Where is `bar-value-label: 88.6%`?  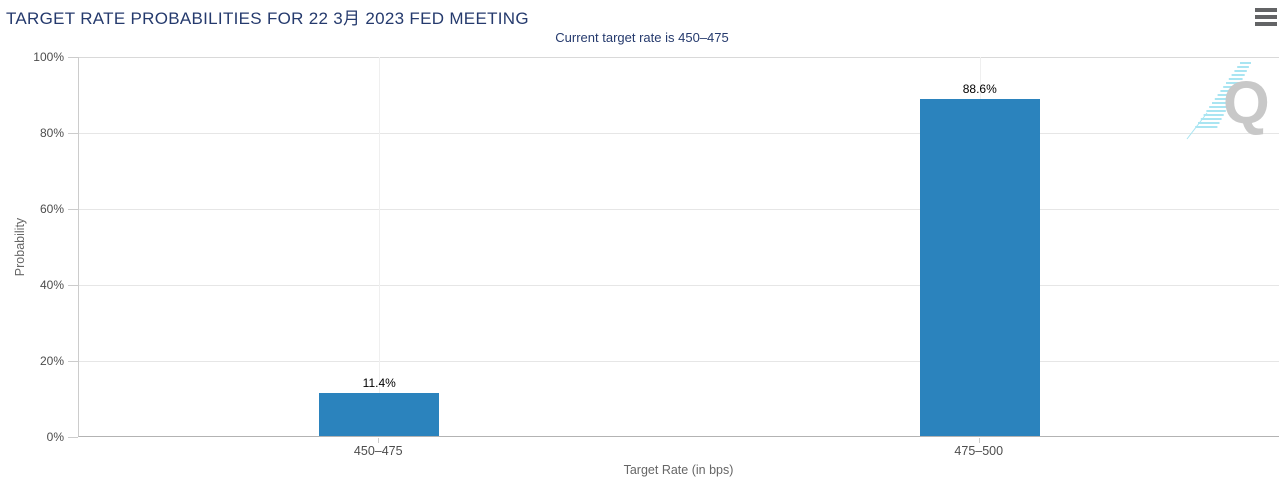
bar-value-label: 88.6% is located at coordinates (979, 89).